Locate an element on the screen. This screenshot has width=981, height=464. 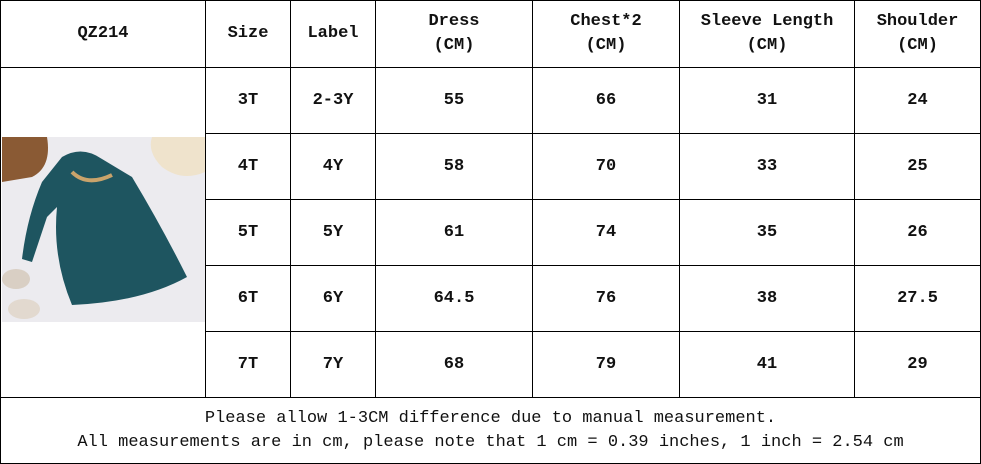
table-cell: 35 is located at coordinates (767, 232).